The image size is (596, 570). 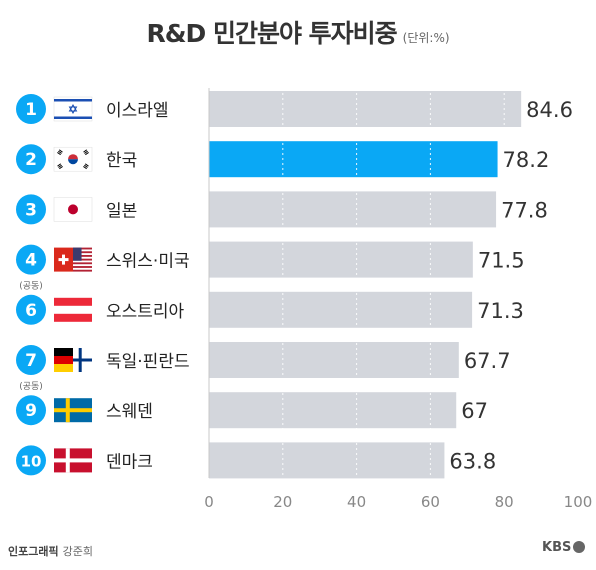 I want to click on tick-label: 0, so click(x=209, y=502).